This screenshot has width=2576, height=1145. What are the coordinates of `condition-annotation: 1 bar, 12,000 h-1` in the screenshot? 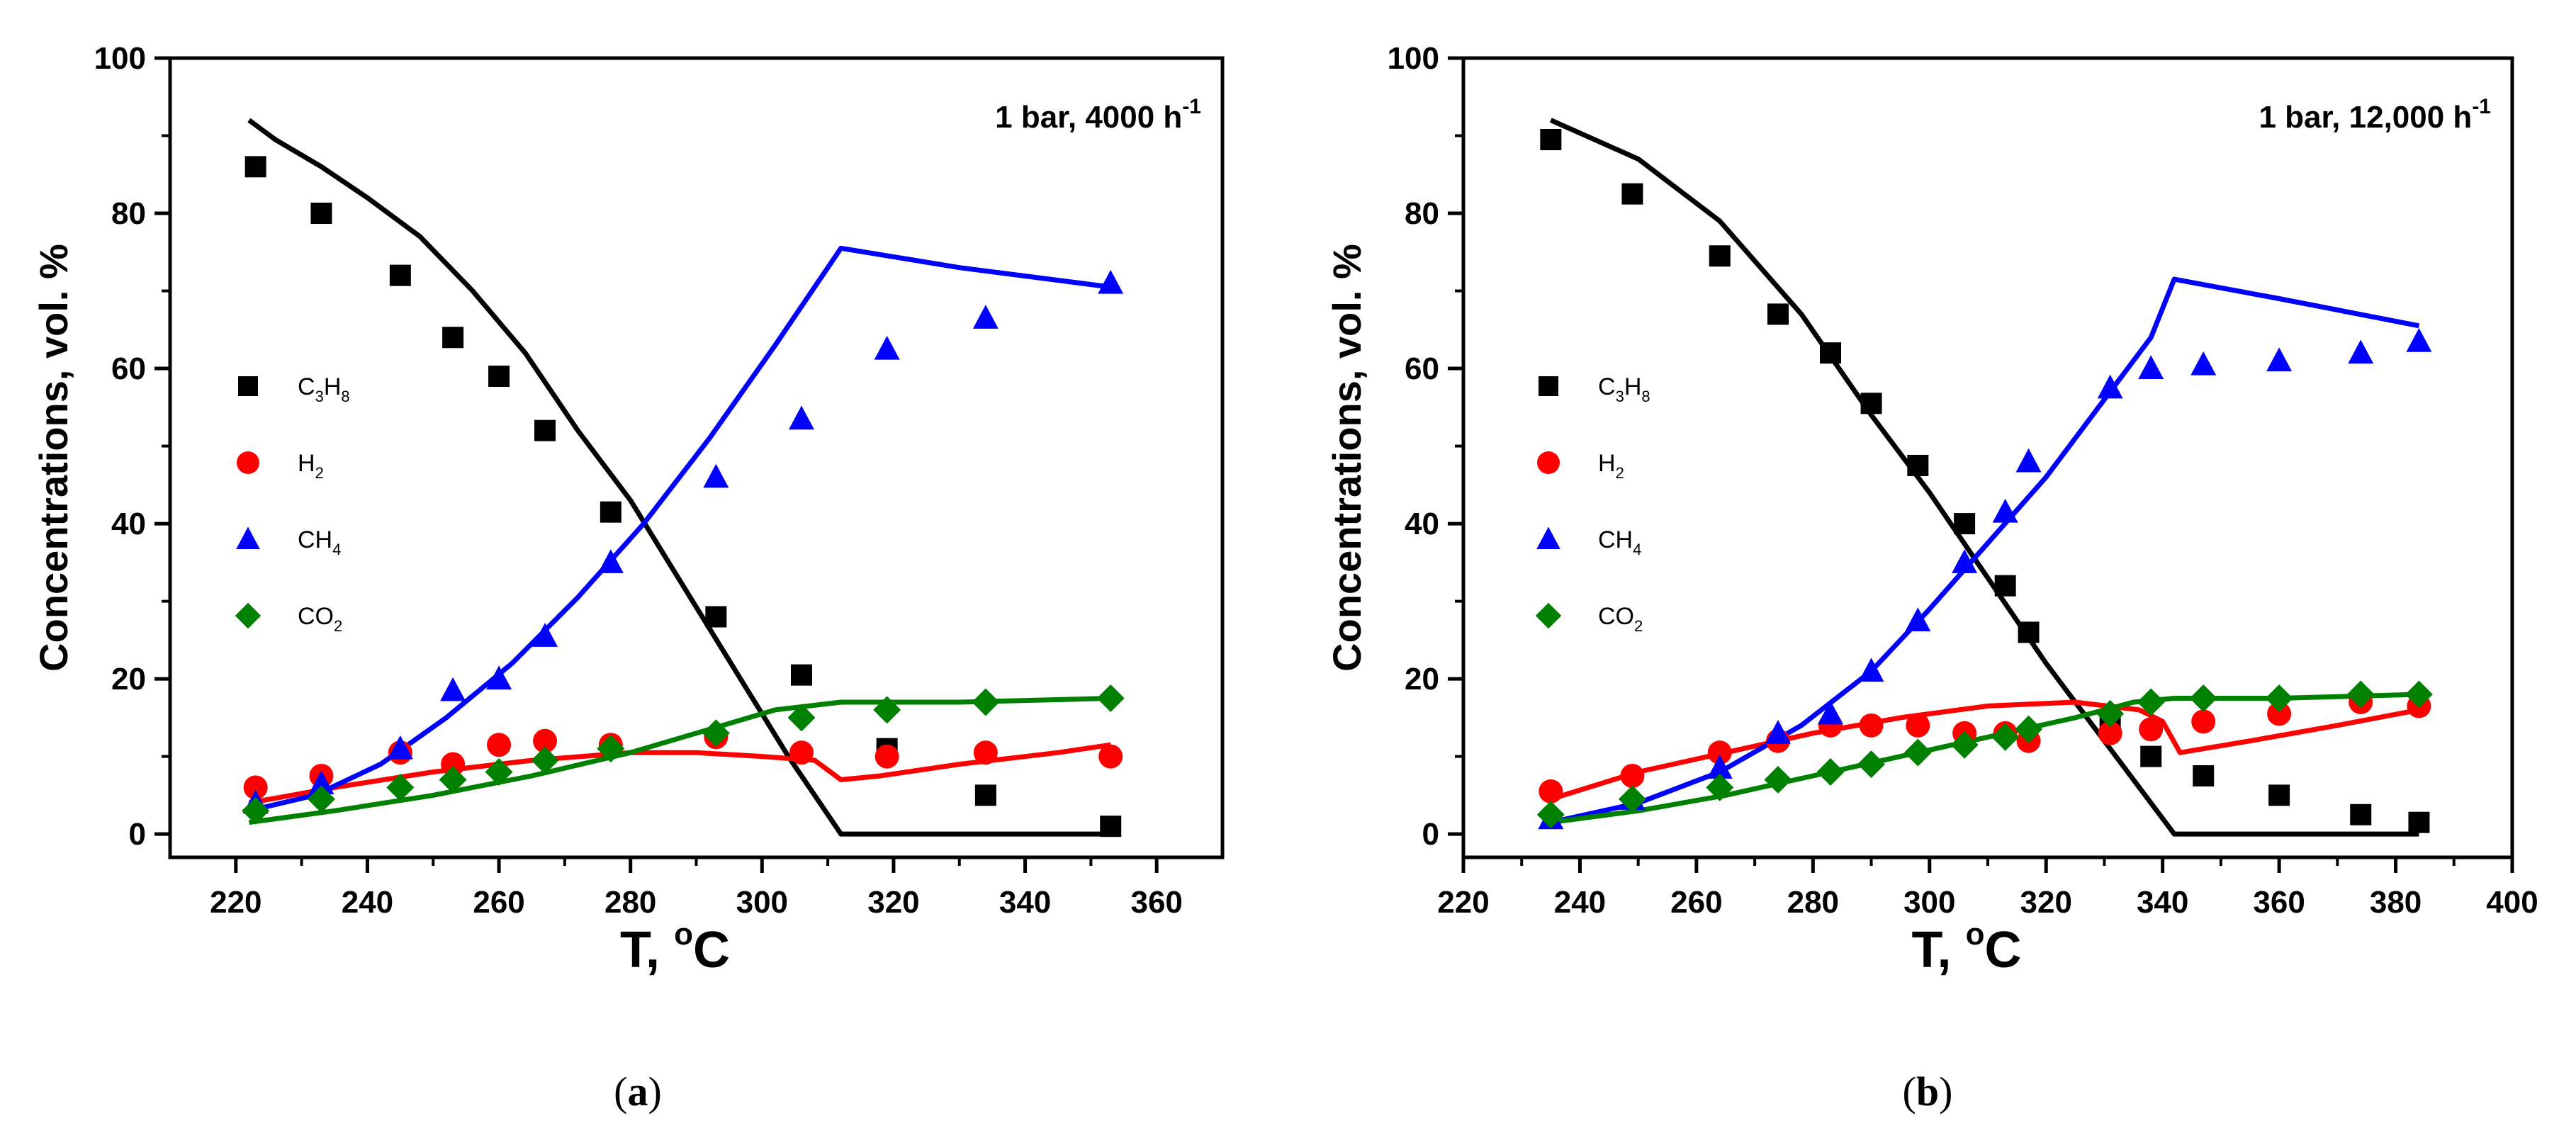 It's located at (2375, 115).